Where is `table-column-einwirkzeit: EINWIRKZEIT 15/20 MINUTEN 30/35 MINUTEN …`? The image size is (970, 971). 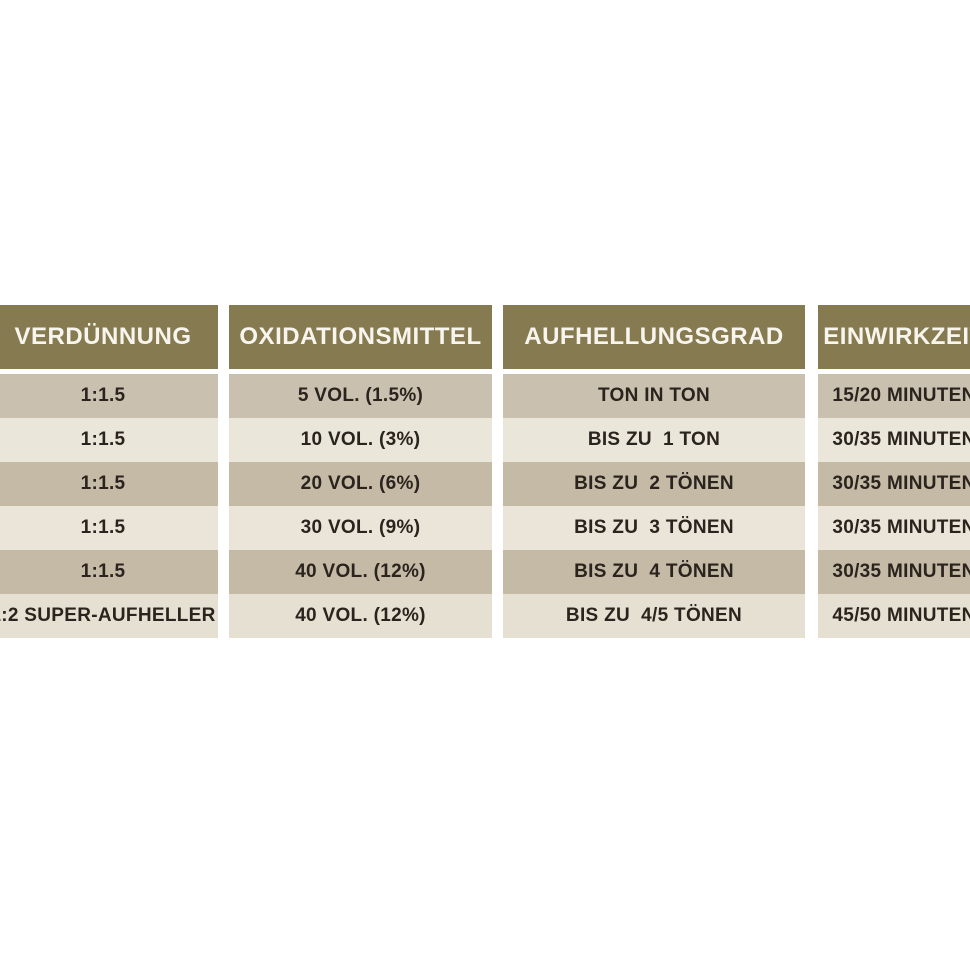 table-column-einwirkzeit: EINWIRKZEIT 15/20 MINUTEN 30/35 MINUTEN … is located at coordinates (894, 471).